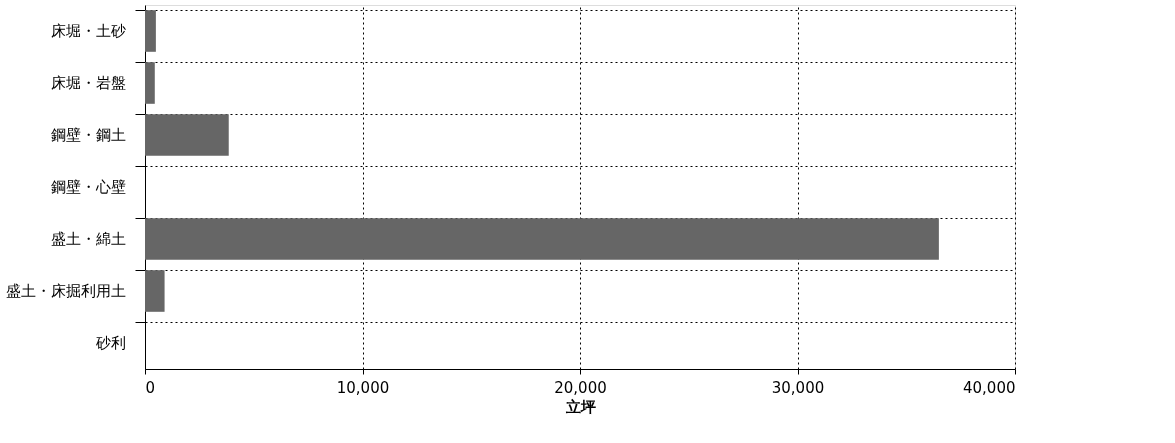 The image size is (1175, 443). What do you see at coordinates (580, 387) in the screenshot?
I see `x-tick-label: 20,000` at bounding box center [580, 387].